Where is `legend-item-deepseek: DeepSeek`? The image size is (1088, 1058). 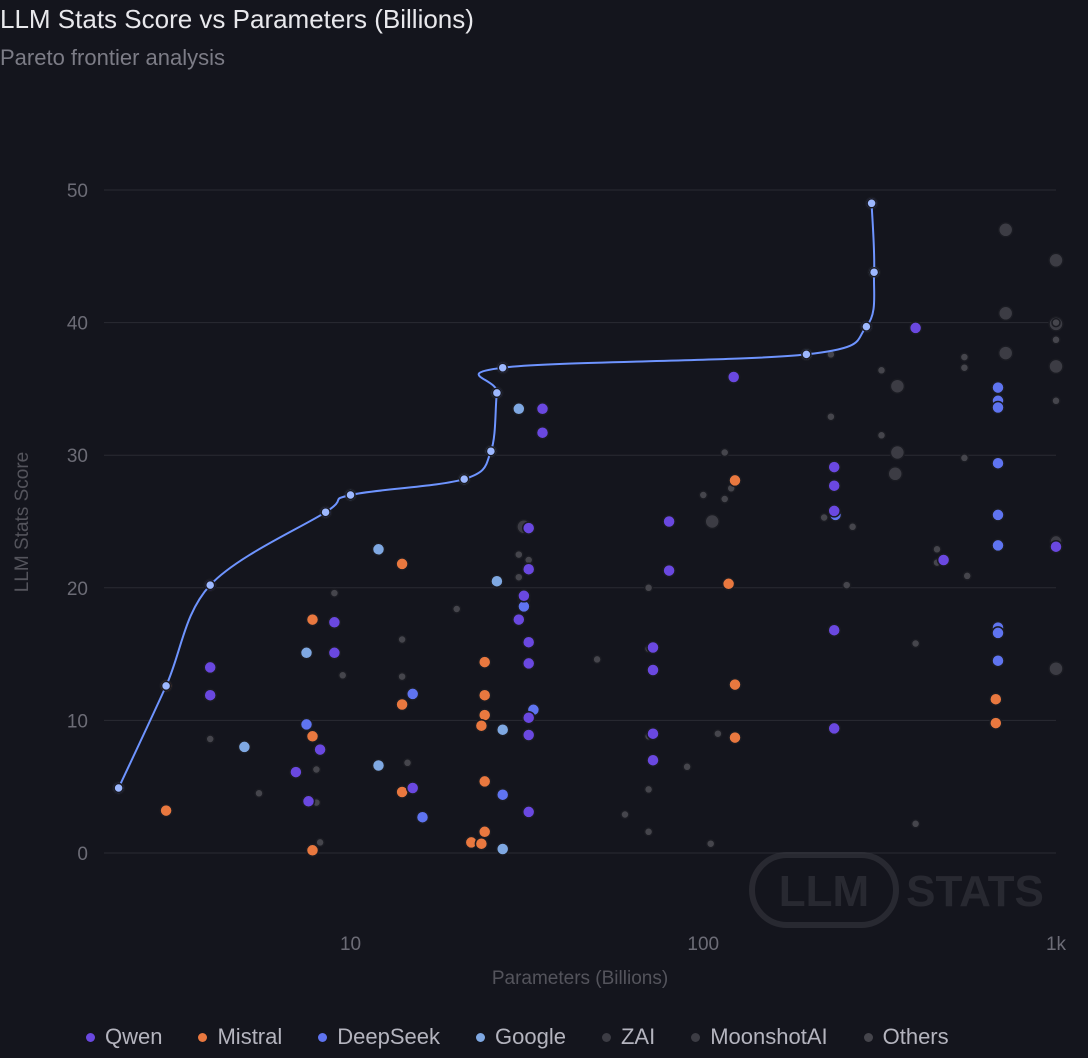
legend-item-deepseek: DeepSeek is located at coordinates (379, 1037).